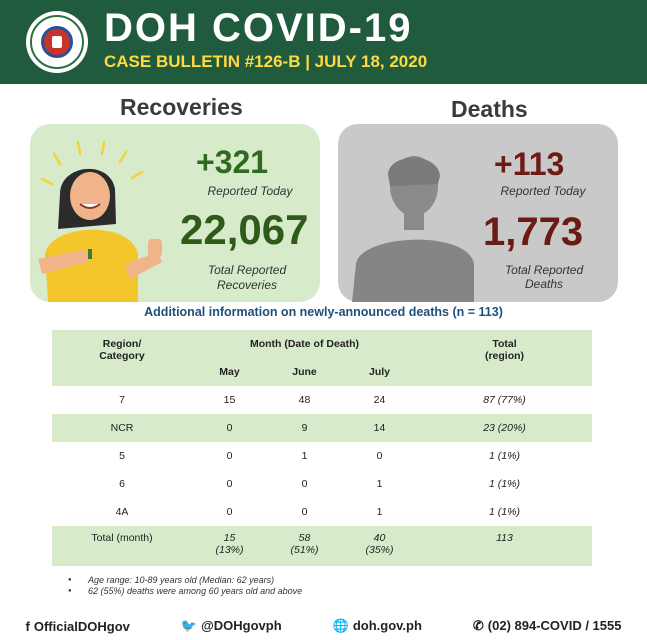  What do you see at coordinates (322, 484) in the screenshot?
I see `table-row: 6 0 0 1 1 (1%)` at bounding box center [322, 484].